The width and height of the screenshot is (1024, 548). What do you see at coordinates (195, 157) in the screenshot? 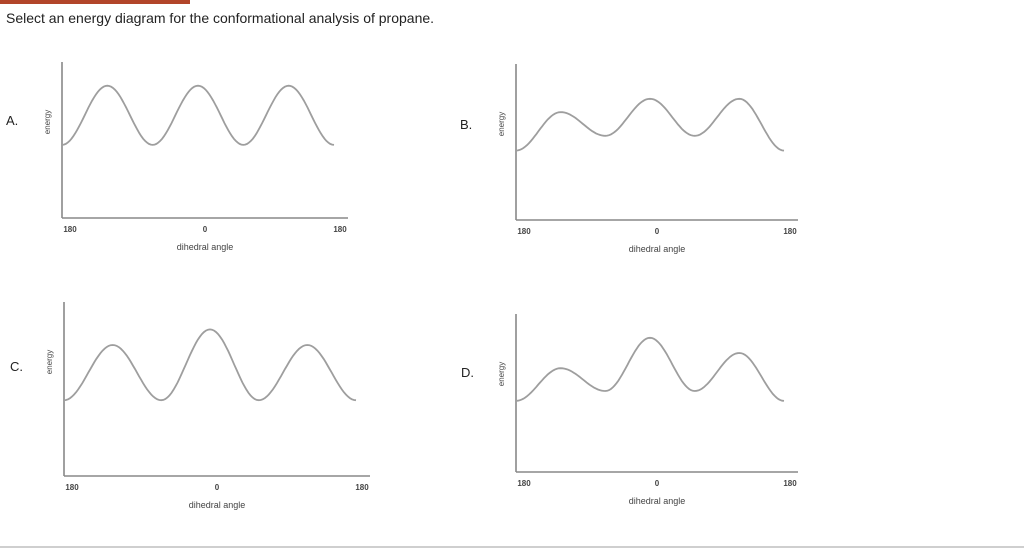
I see `chart-svg-a: 180 0 180 dihedral angle energy` at bounding box center [195, 157].